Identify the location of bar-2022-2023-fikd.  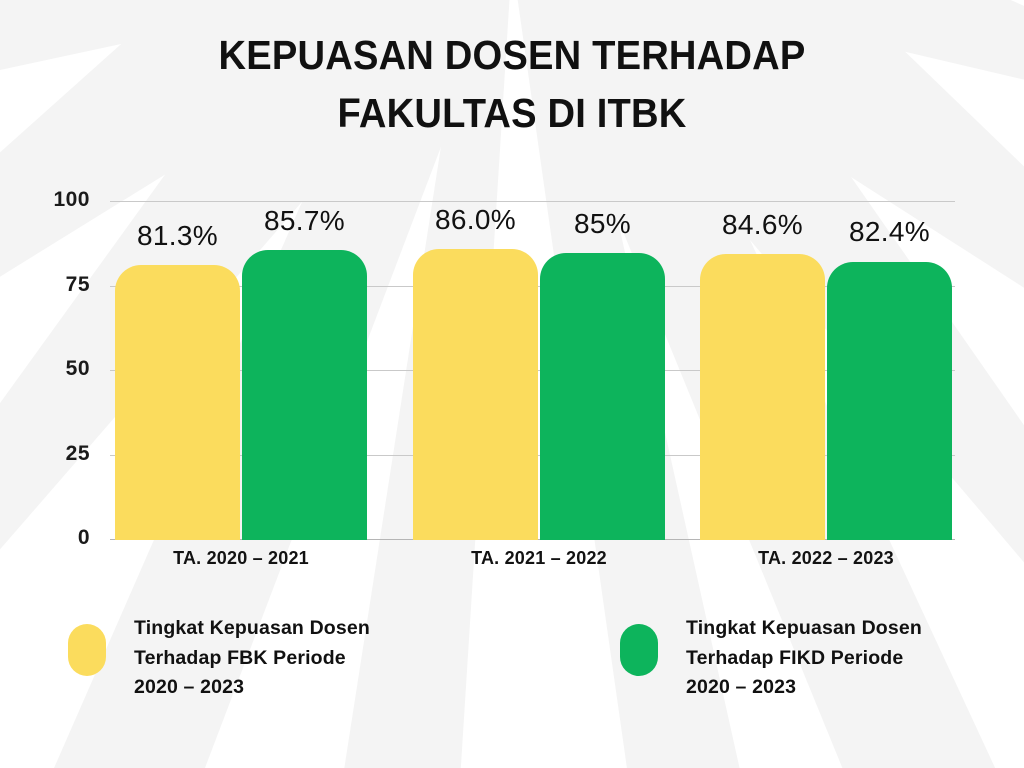
(889, 400).